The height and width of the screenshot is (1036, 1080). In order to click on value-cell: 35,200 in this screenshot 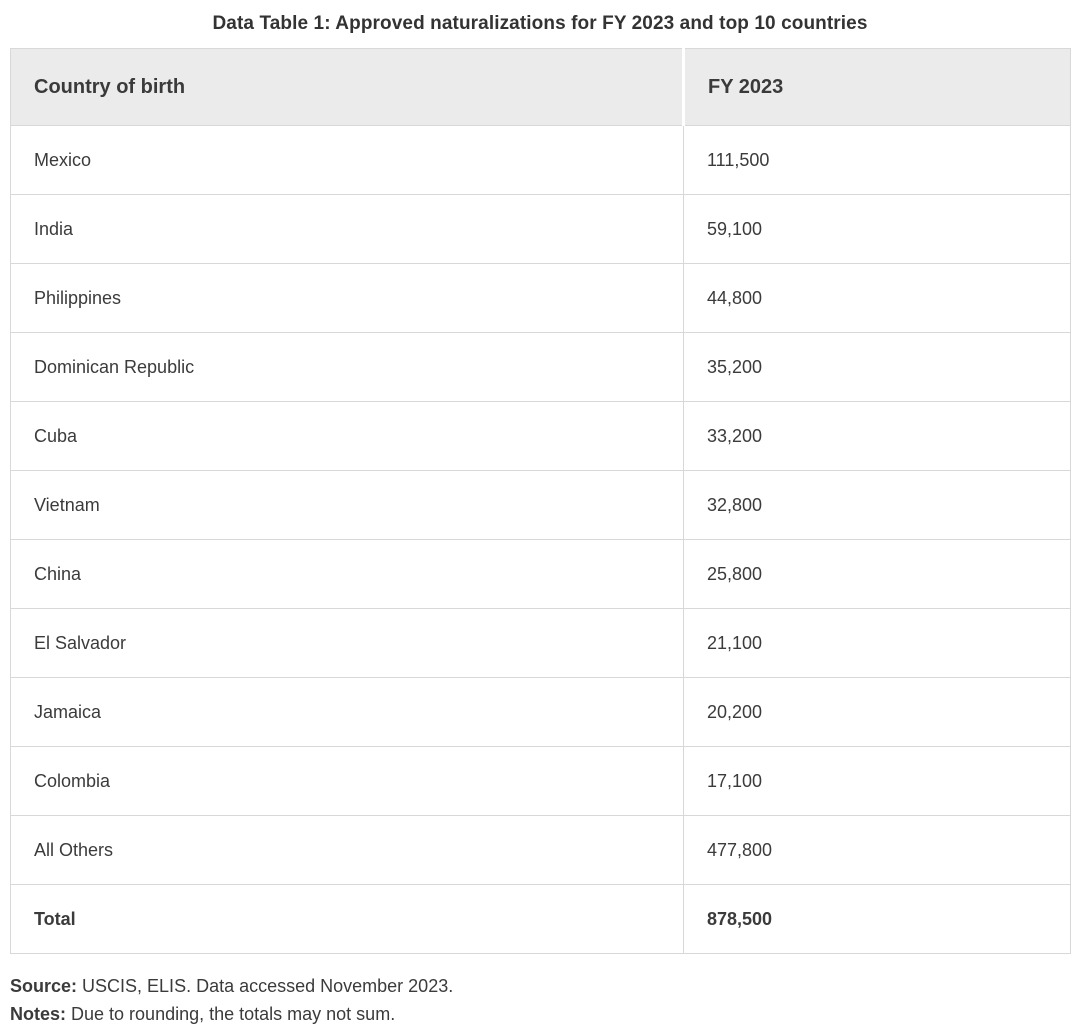, I will do `click(877, 367)`.